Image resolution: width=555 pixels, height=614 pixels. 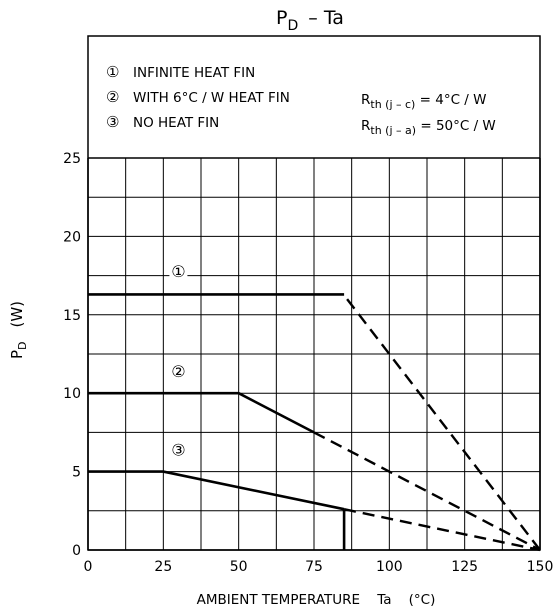 What do you see at coordinates (72, 316) in the screenshot?
I see `y-tick-label: 15` at bounding box center [72, 316].